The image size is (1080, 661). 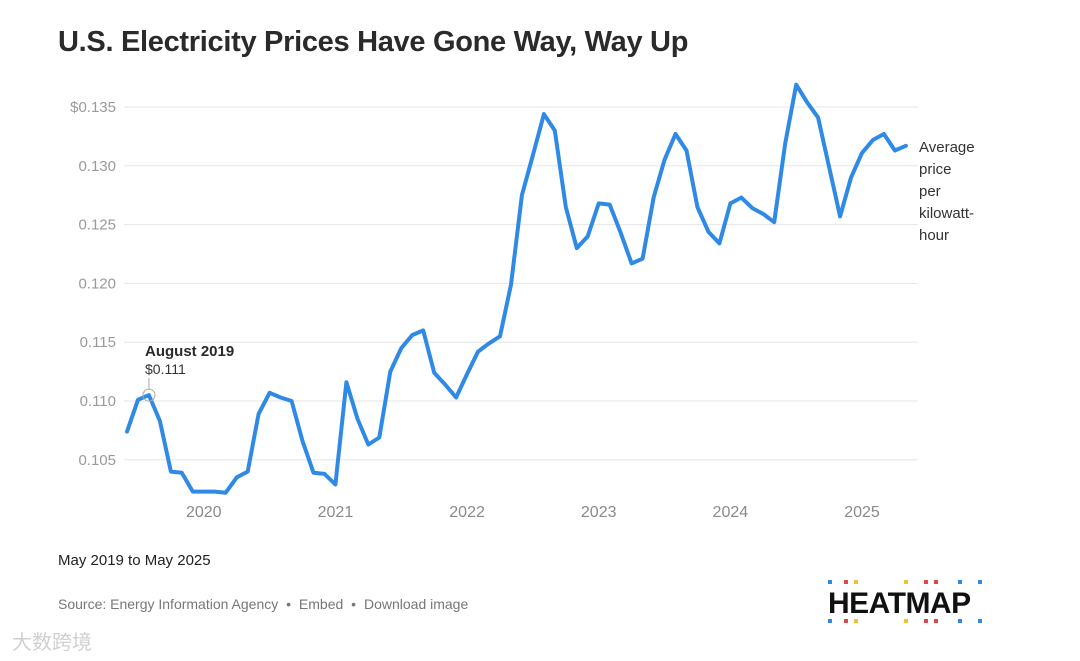 I want to click on x-tick-label: 2022, so click(x=467, y=512).